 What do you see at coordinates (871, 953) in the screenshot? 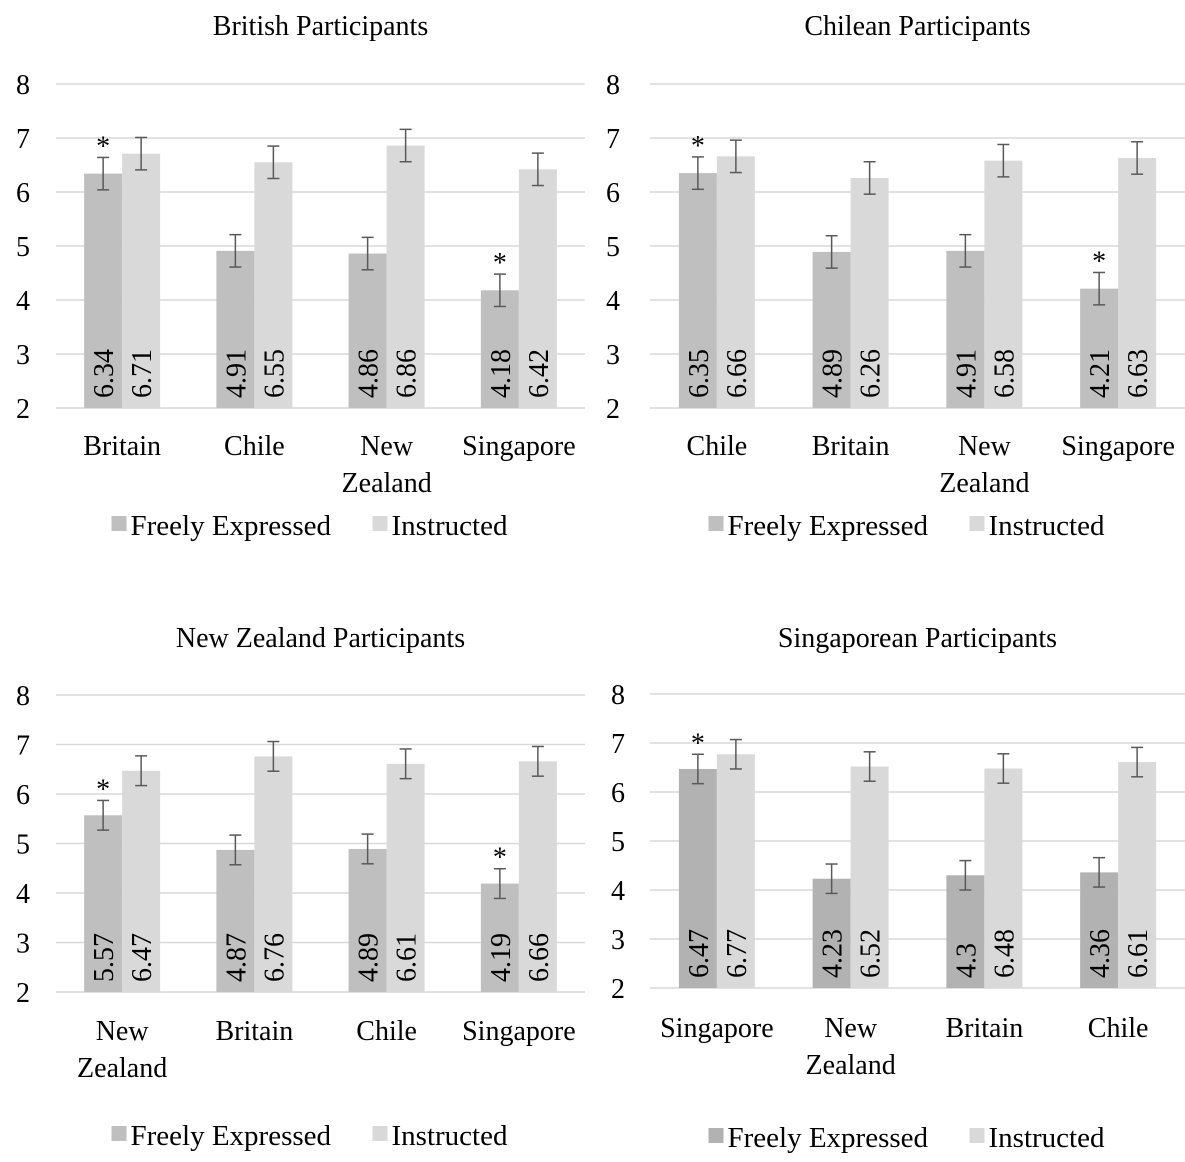
I see `data-label: 6.52` at bounding box center [871, 953].